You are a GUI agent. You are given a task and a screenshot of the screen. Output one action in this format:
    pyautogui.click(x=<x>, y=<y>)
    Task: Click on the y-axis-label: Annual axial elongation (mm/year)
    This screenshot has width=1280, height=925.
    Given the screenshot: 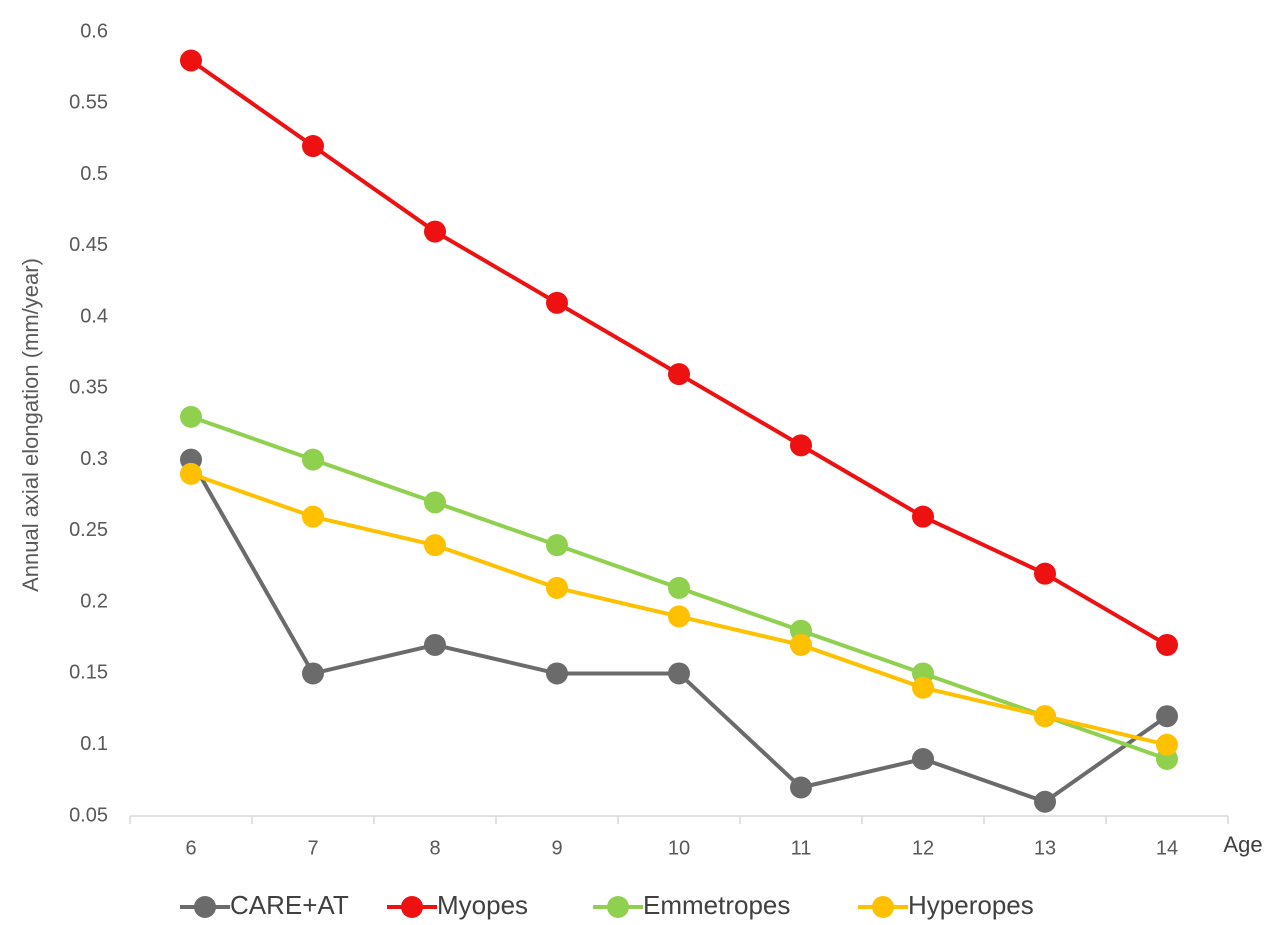 What is the action you would take?
    pyautogui.click(x=30, y=425)
    